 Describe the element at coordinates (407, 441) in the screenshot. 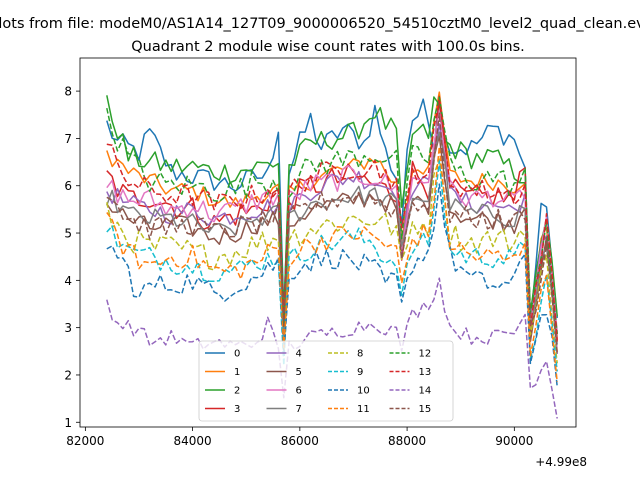

I see `x-tick-label: 88000` at that location.